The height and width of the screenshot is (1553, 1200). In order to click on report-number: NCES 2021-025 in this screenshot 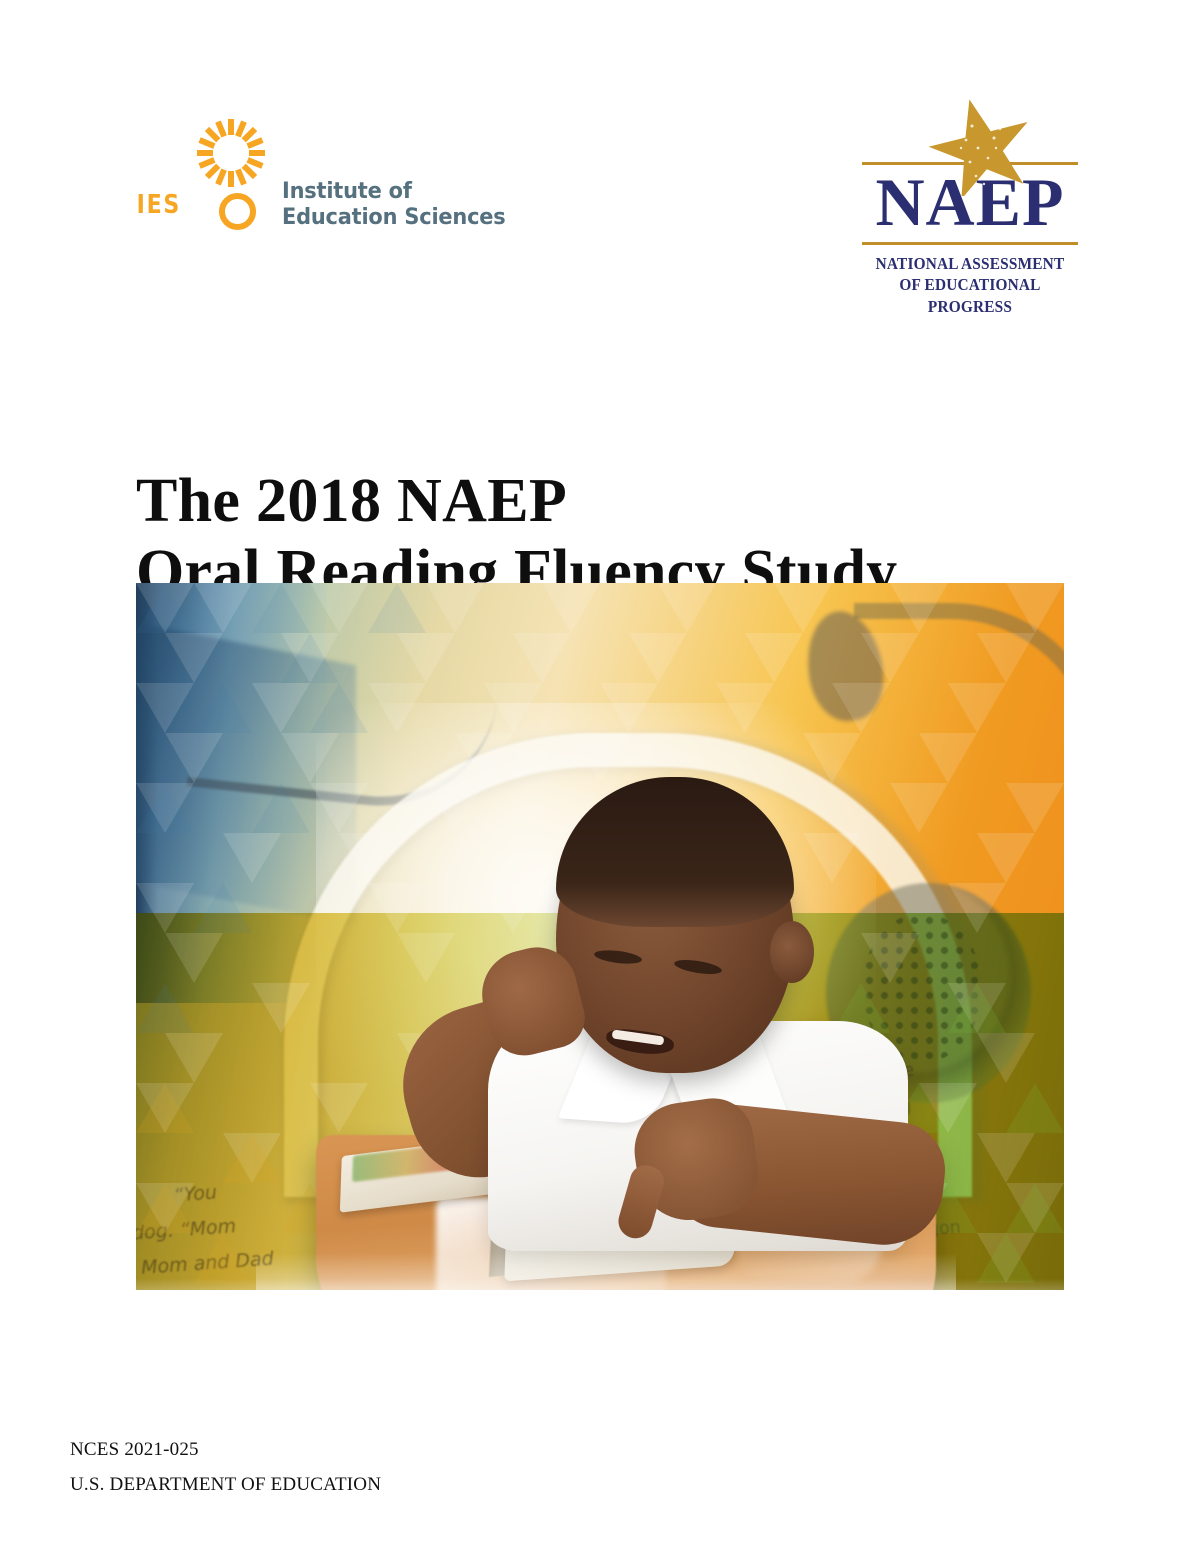, I will do `click(134, 1449)`.